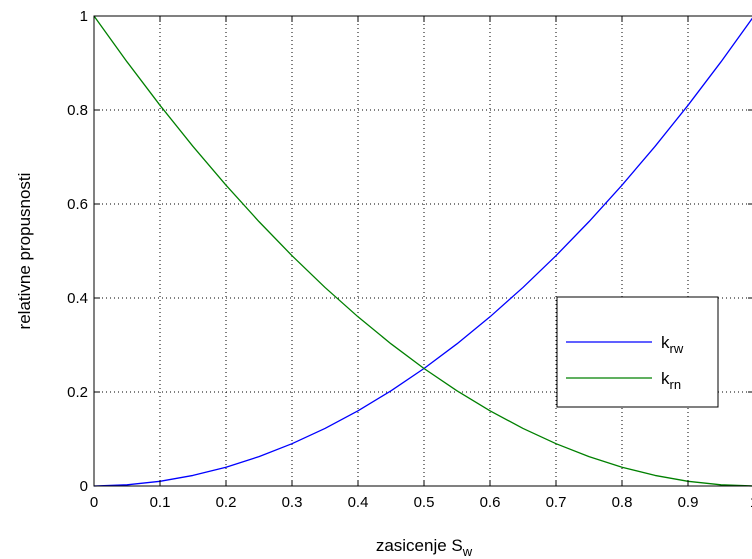 This screenshot has width=752, height=559. I want to click on x-tick-label: 0.4, so click(358, 502).